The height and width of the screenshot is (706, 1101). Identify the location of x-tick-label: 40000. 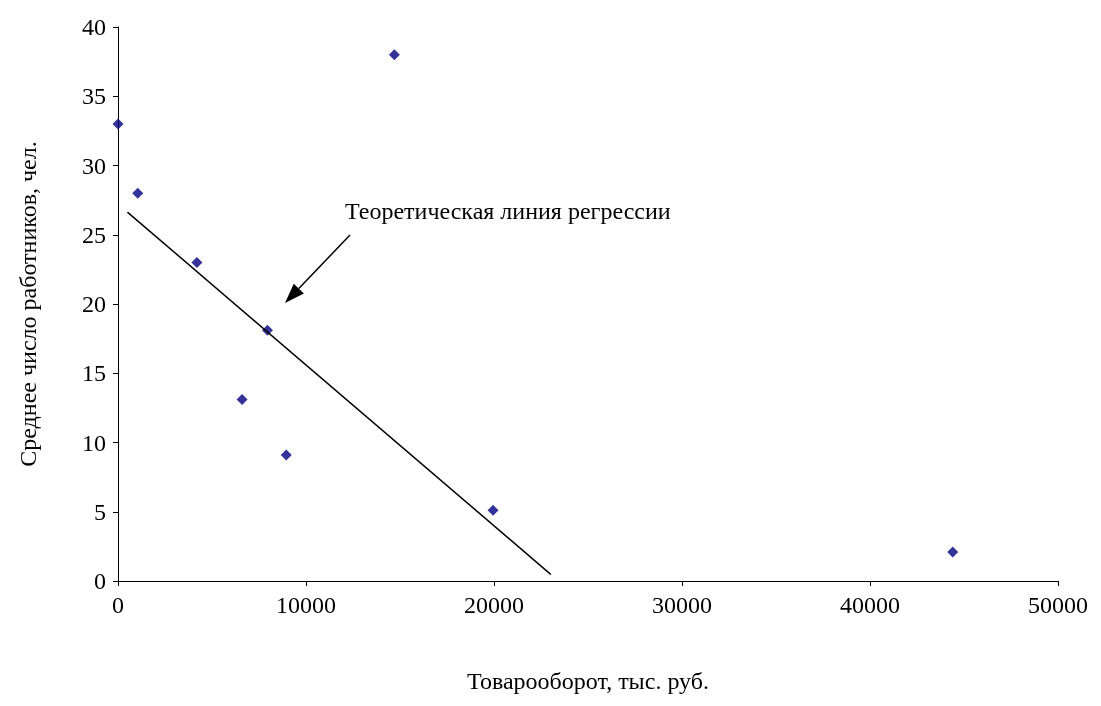
(870, 605).